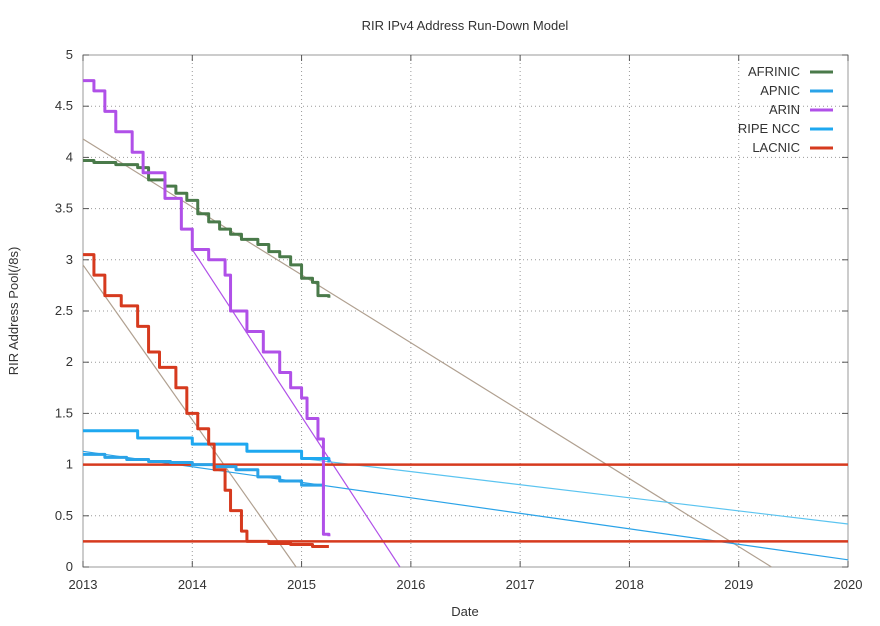 The width and height of the screenshot is (880, 626). Describe the element at coordinates (769, 128) in the screenshot. I see `legend-label-ripe-ncc: RIPE NCC` at that location.